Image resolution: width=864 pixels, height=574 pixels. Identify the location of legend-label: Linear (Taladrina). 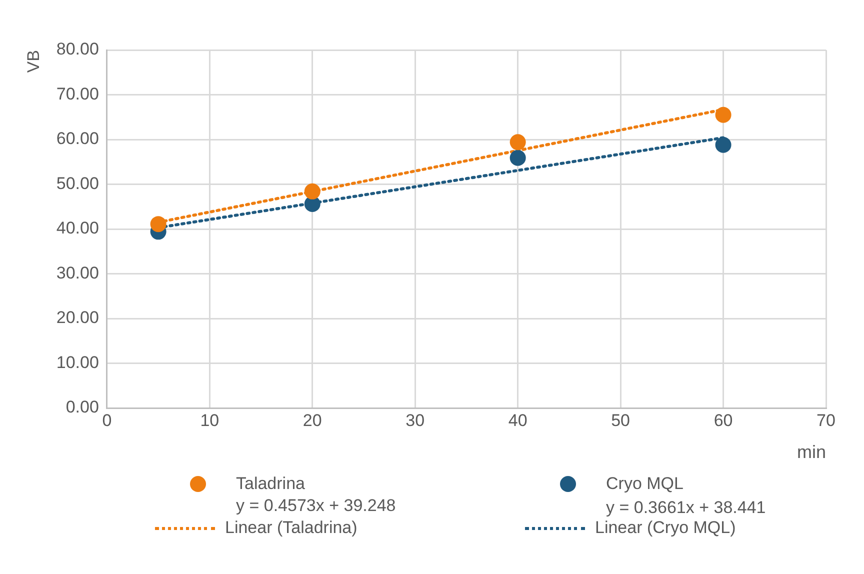
(291, 528).